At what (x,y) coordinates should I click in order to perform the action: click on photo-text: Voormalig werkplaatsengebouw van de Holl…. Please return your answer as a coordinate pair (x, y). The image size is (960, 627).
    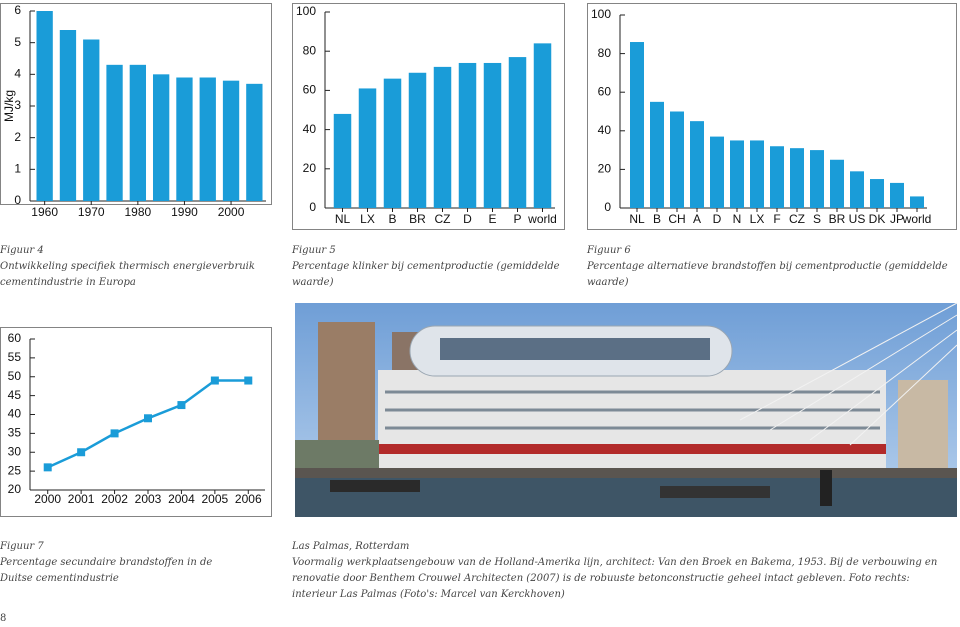
    Looking at the image, I should click on (615, 578).